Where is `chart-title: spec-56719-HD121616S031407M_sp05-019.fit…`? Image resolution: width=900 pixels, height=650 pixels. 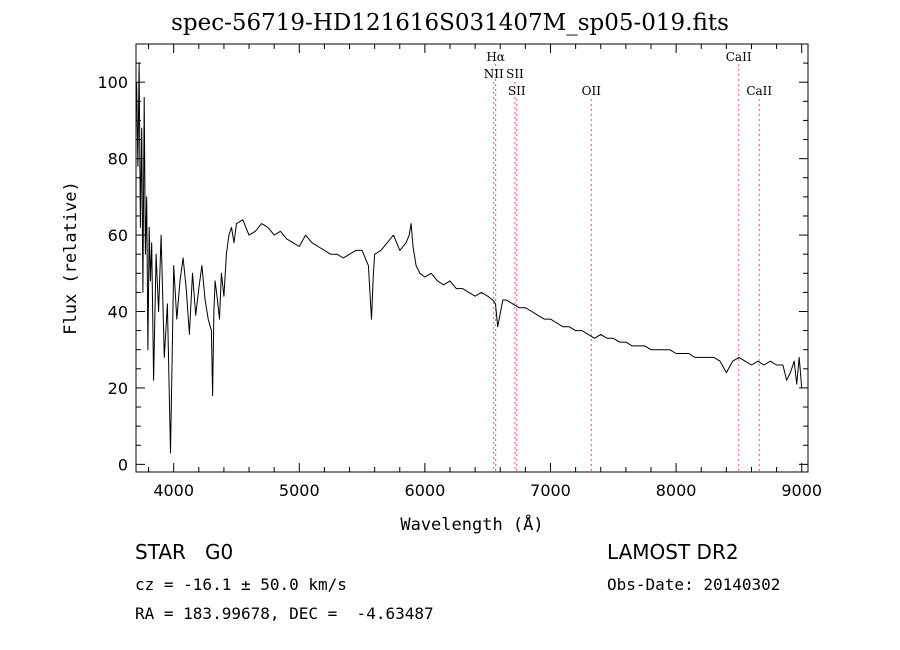
chart-title: spec-56719-HD121616S031407M_sp05-019.fit… is located at coordinates (450, 23).